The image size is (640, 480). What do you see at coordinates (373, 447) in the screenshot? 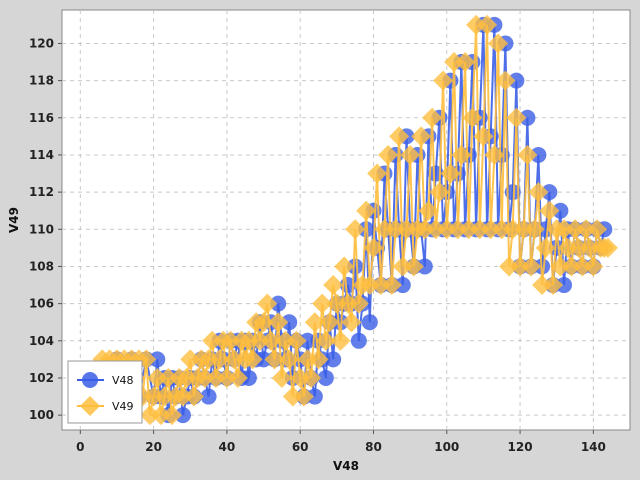
I see `x-tick-label: 80` at bounding box center [373, 447].